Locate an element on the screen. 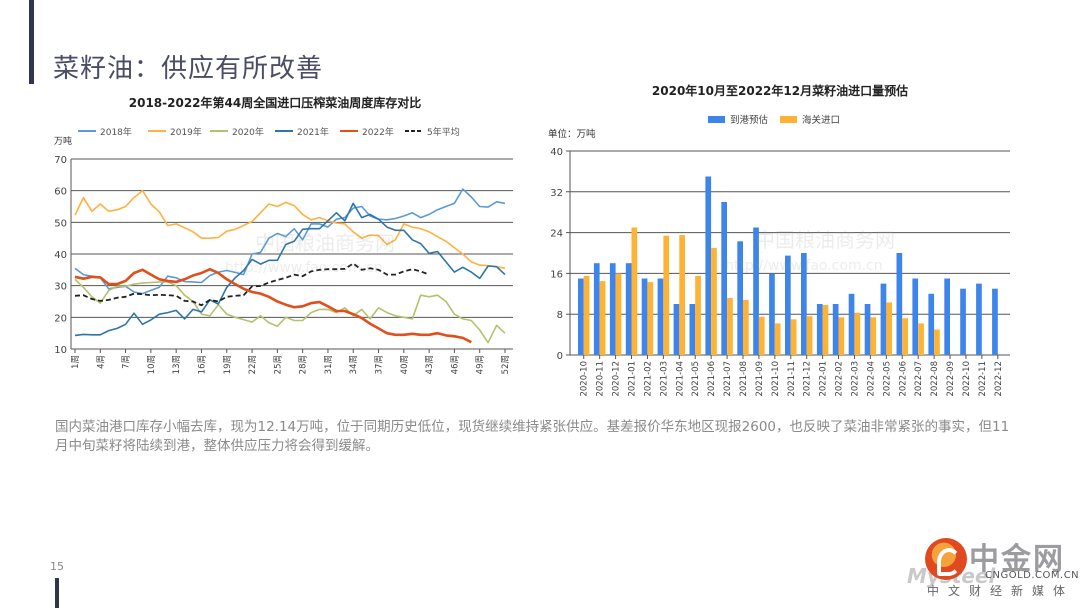 The image size is (1080, 608). bar-chart-xtick-label: 2021-03 is located at coordinates (664, 379).